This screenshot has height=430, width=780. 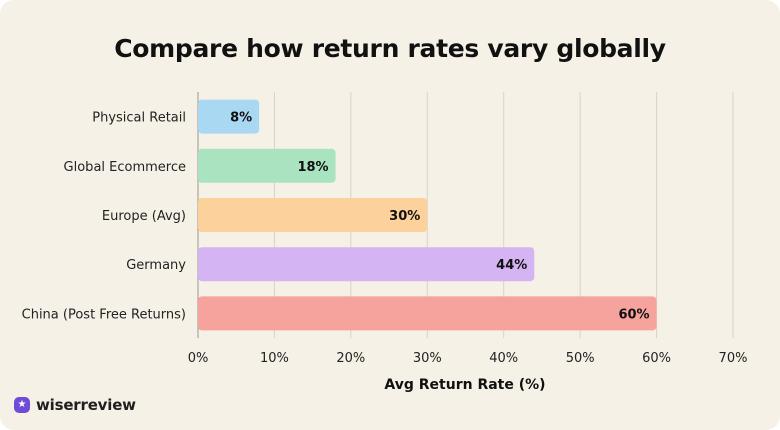 What do you see at coordinates (733, 358) in the screenshot?
I see `x-tick-label: 70%` at bounding box center [733, 358].